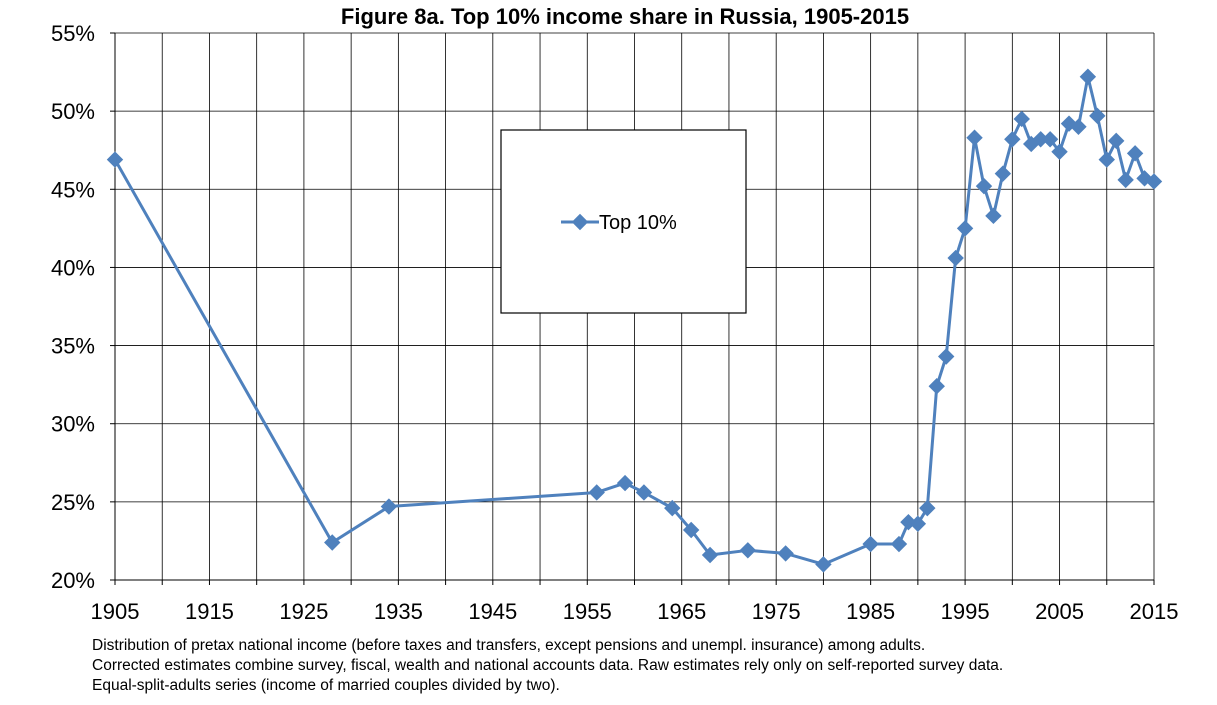 This screenshot has width=1217, height=705. I want to click on x-tick-label: 1915, so click(209, 611).